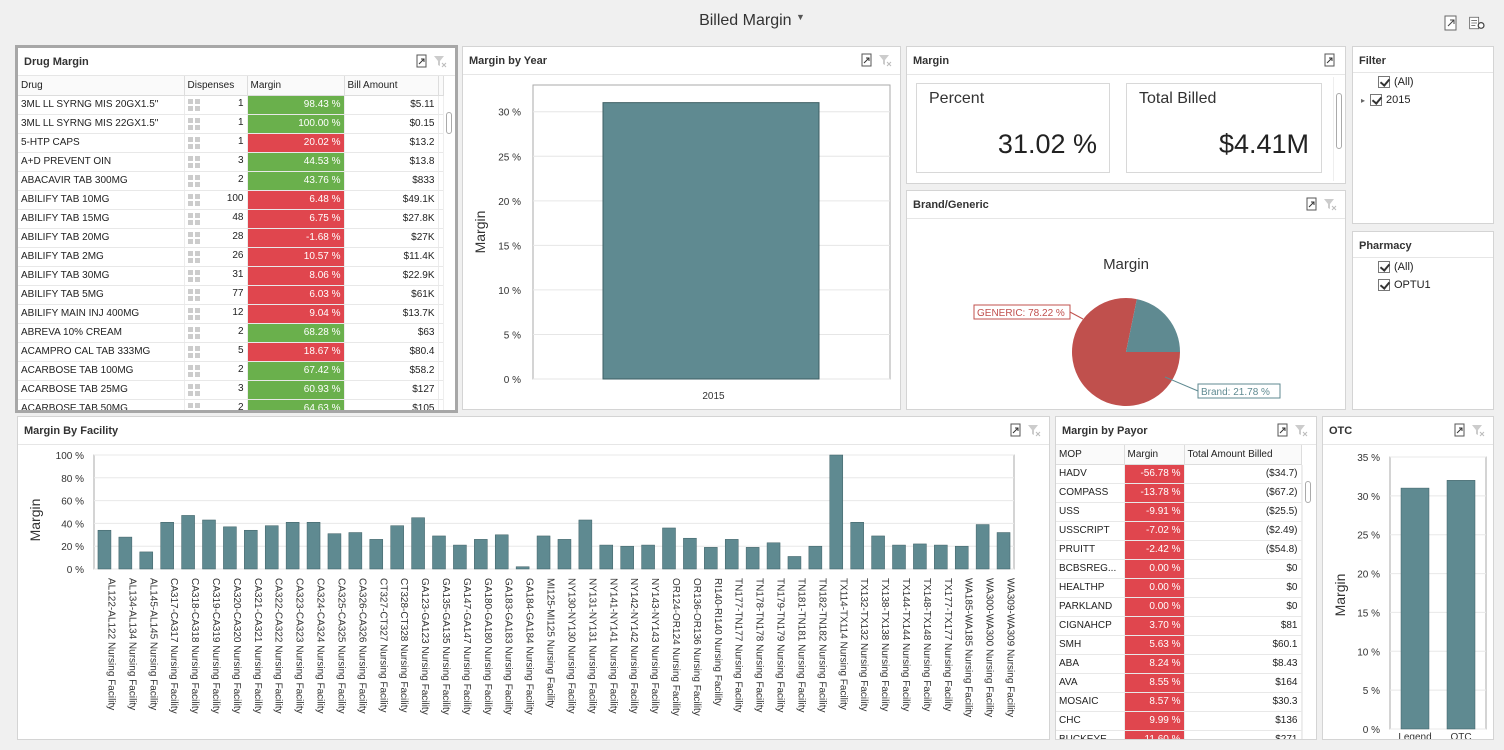  I want to click on table-row: ABILIFY TAB 5MG 77 6.03 % $61K, so click(231, 295).